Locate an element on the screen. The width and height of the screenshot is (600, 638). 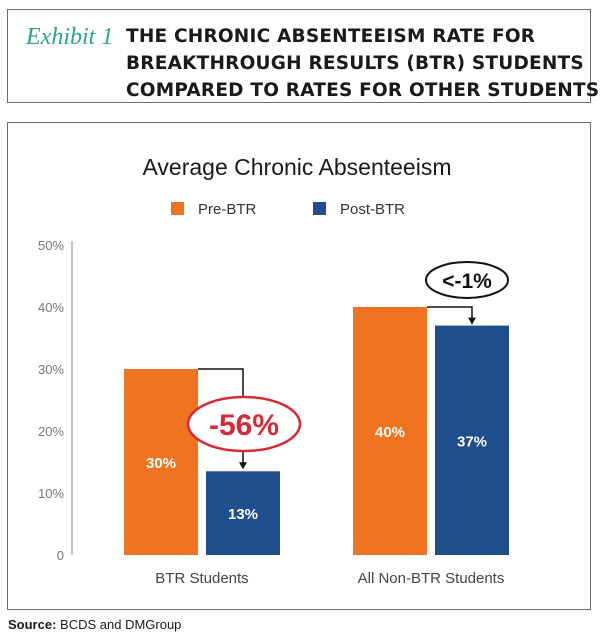
change-callout-text: <-1% is located at coordinates (467, 281).